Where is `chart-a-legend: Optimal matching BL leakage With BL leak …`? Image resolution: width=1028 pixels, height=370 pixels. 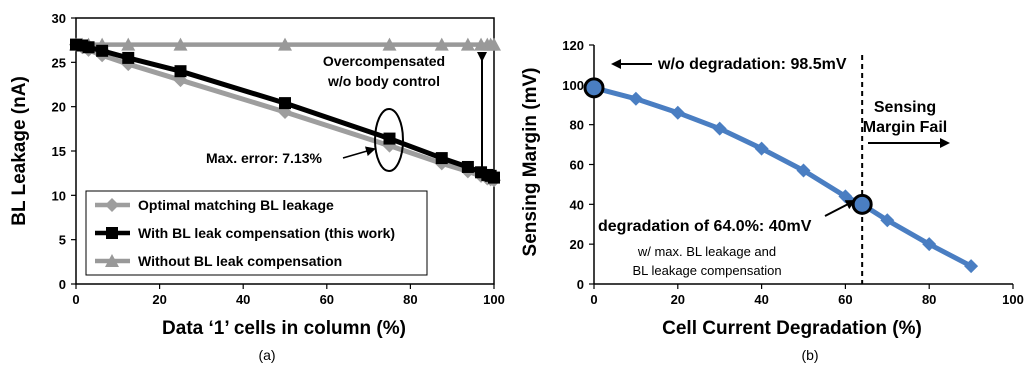 chart-a-legend: Optimal matching BL leakage With BL leak … is located at coordinates (256, 233).